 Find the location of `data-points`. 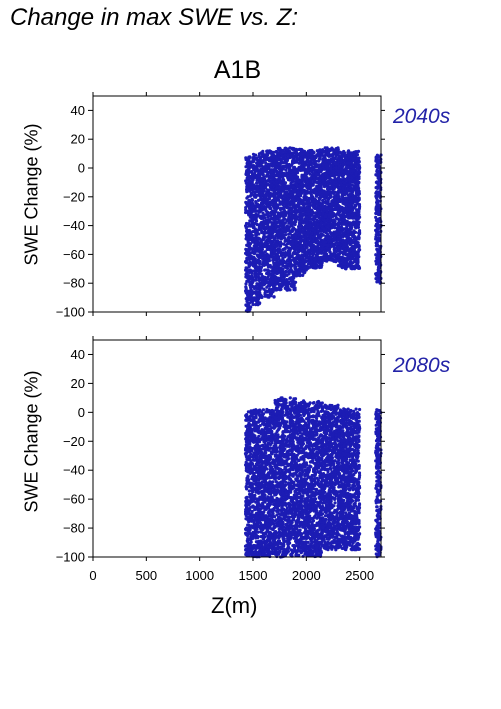

data-points is located at coordinates (313, 229).